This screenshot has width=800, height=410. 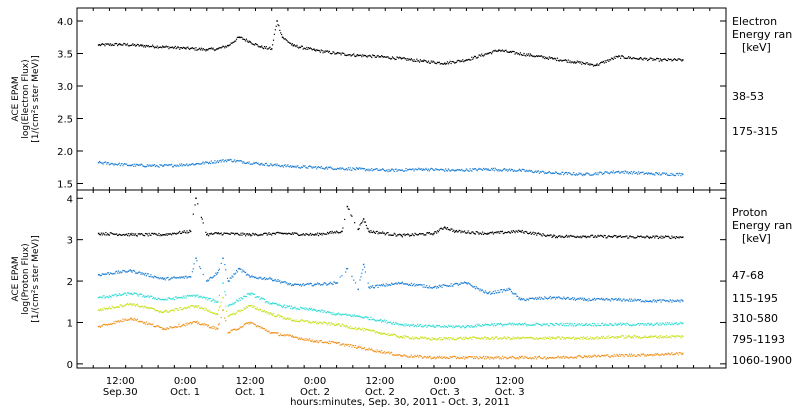 What do you see at coordinates (65, 120) in the screenshot?
I see `electron-ytick-label: 2.5` at bounding box center [65, 120].